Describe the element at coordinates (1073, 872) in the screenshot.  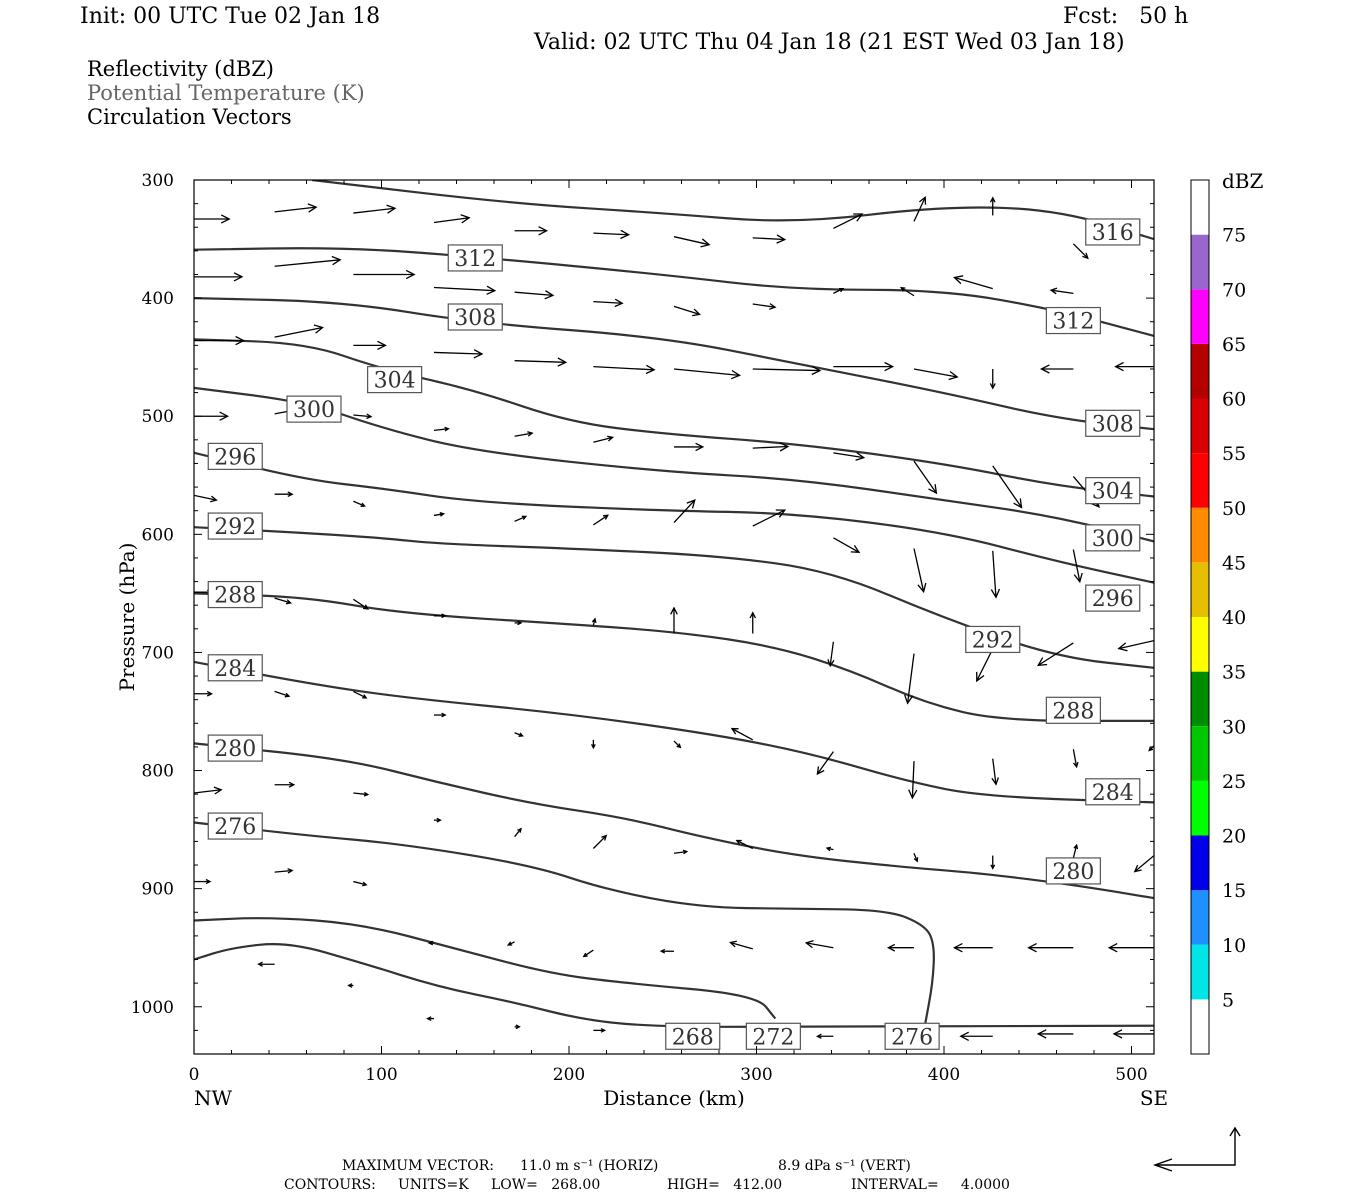
I see `svg-text: 280` at that location.